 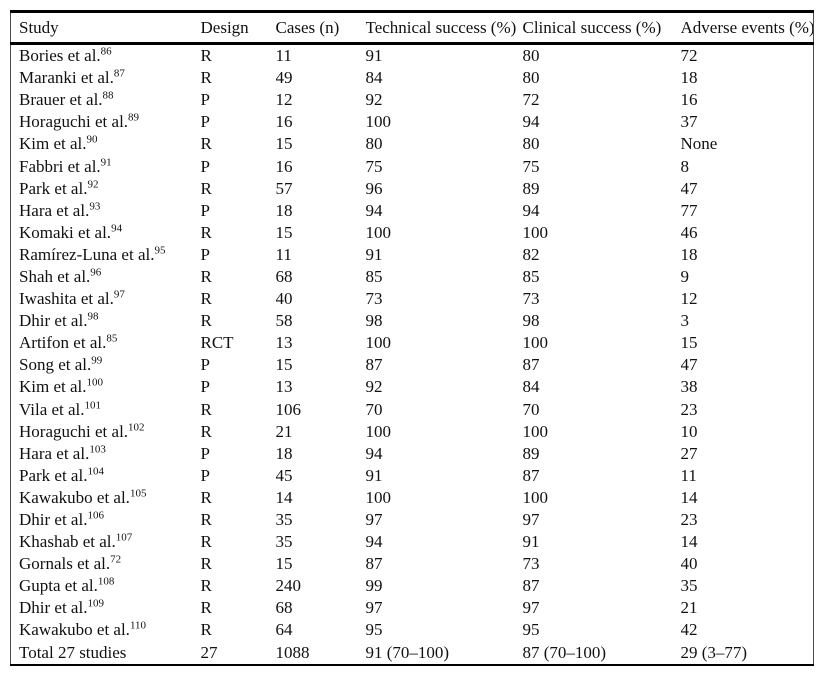 I want to click on study-name: Komaki et al., so click(x=65, y=232).